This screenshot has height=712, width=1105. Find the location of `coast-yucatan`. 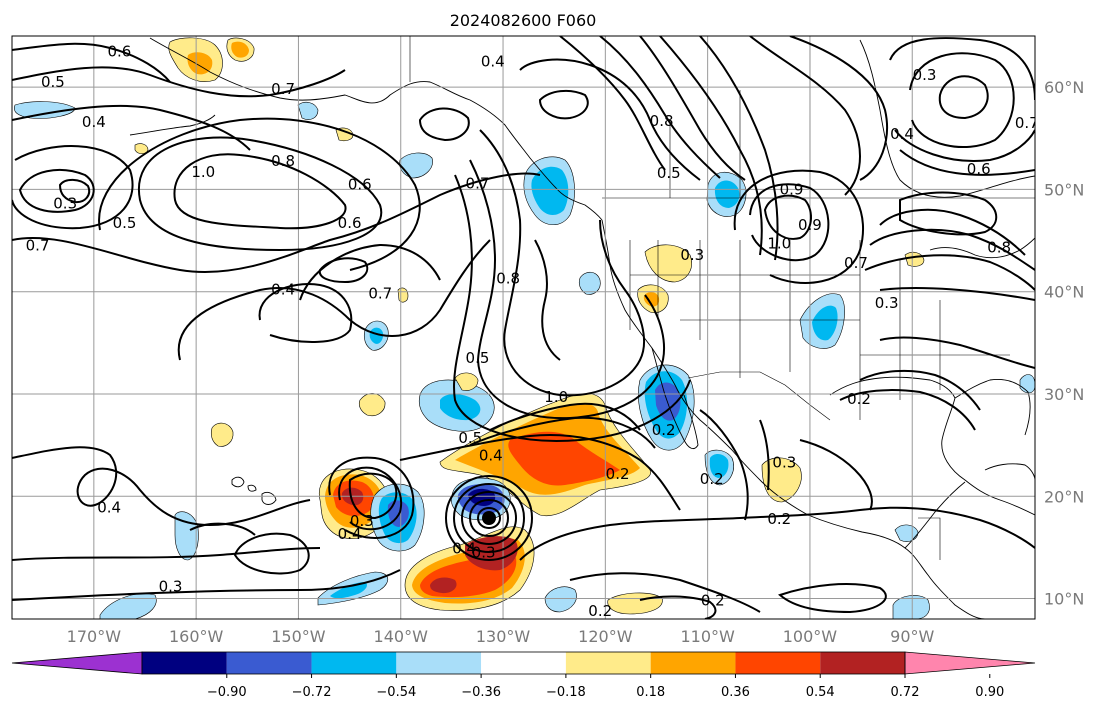

coast-yucatan is located at coordinates (935, 515).